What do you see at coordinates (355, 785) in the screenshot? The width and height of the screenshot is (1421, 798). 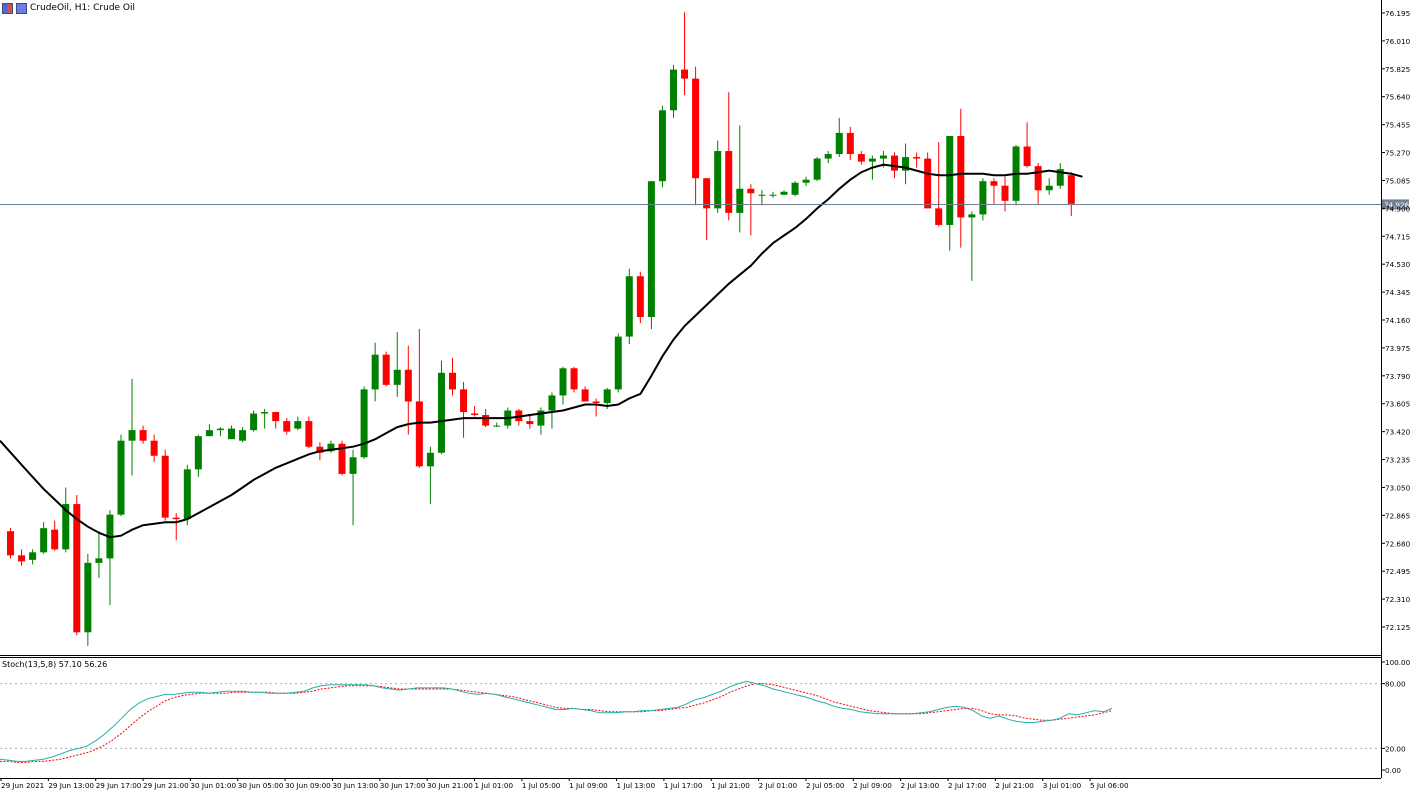 I see `time-tick-label: 30 Jun 13:00` at bounding box center [355, 785].